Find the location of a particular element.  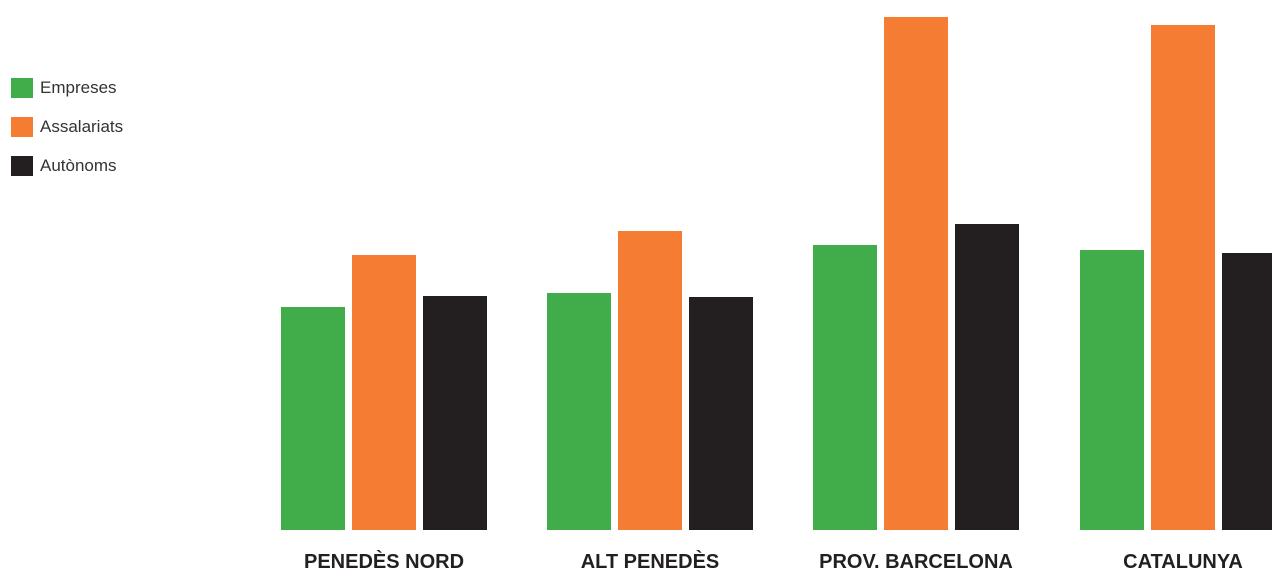

bar-autonoms-catalunya is located at coordinates (1247, 391).